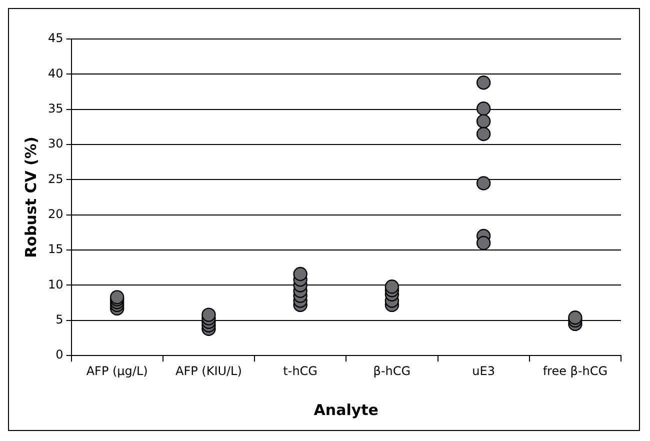  Describe the element at coordinates (346, 409) in the screenshot. I see `x-axis-title: Analyte` at that location.